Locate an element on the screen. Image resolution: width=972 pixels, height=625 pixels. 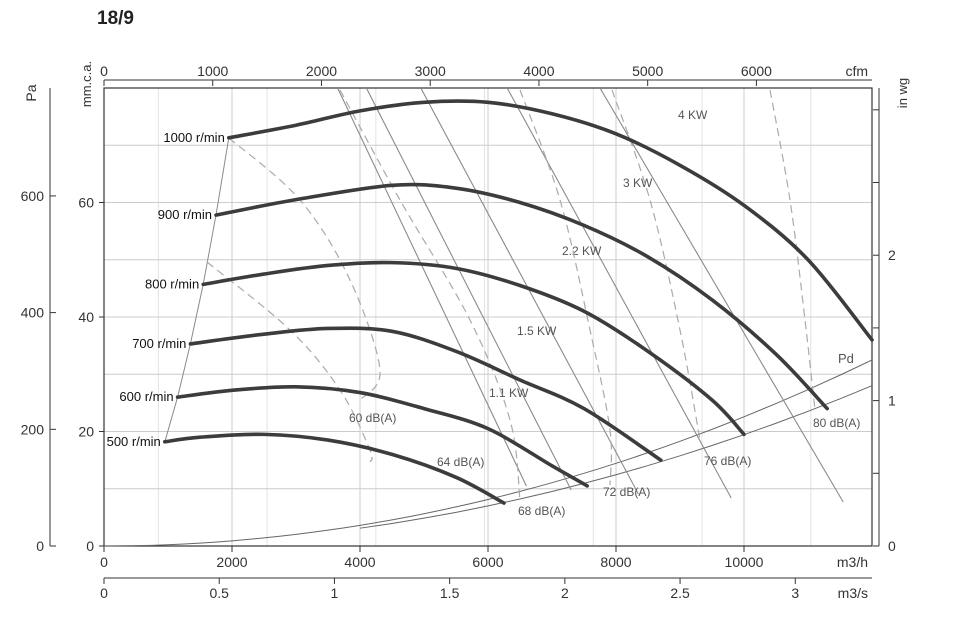
x2-tick-label: 1 is located at coordinates (335, 593).